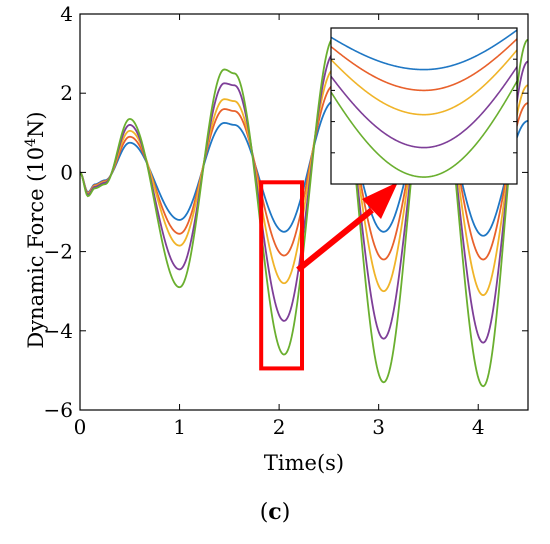 The height and width of the screenshot is (544, 550). Describe the element at coordinates (66, 172) in the screenshot. I see `y-tick-label: 0` at that location.